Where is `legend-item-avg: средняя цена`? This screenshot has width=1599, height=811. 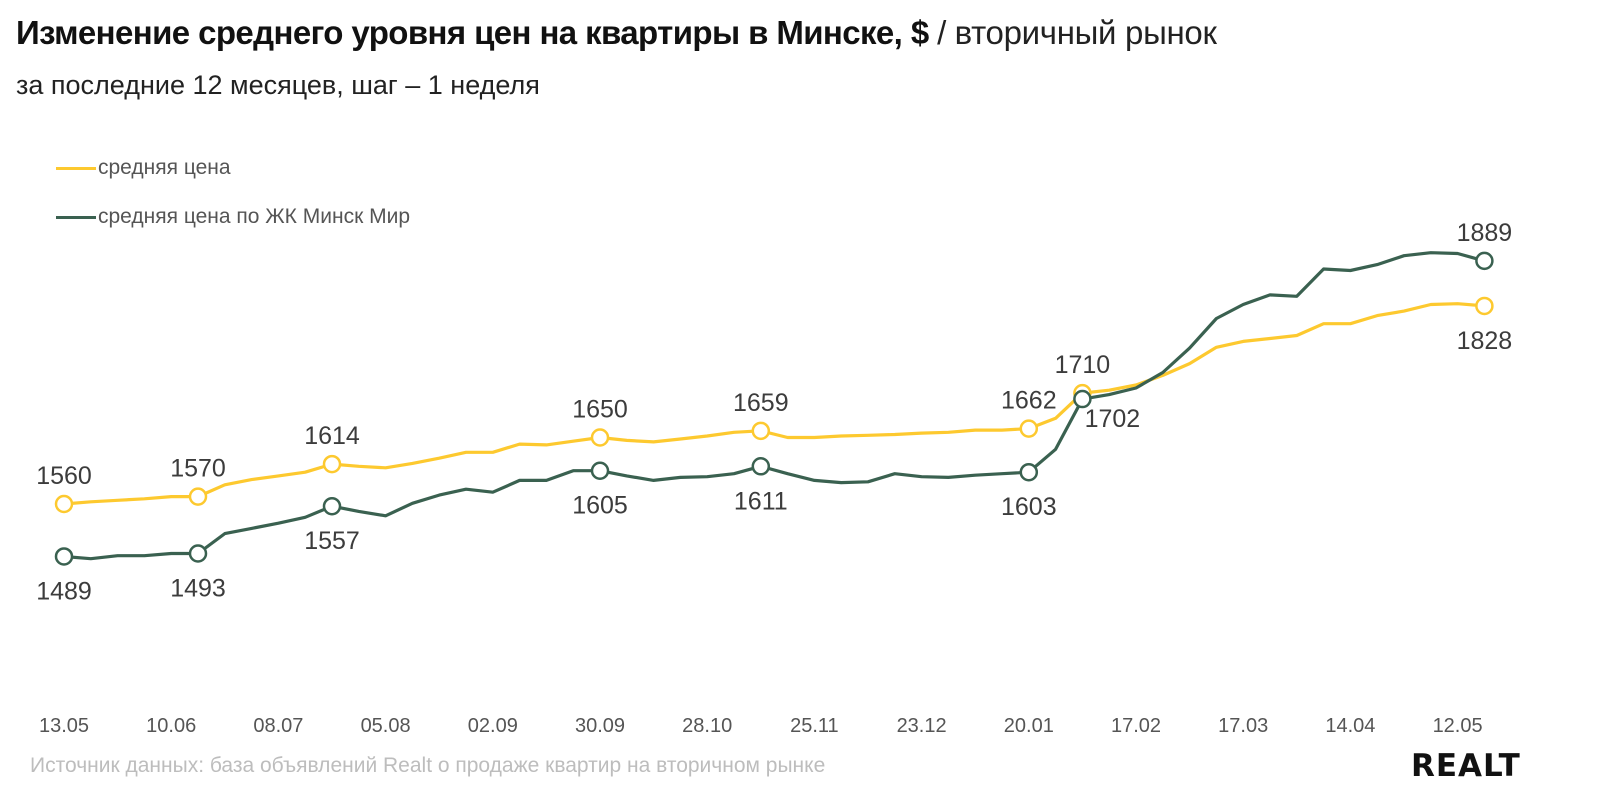 legend-item-avg: средняя цена is located at coordinates (143, 168).